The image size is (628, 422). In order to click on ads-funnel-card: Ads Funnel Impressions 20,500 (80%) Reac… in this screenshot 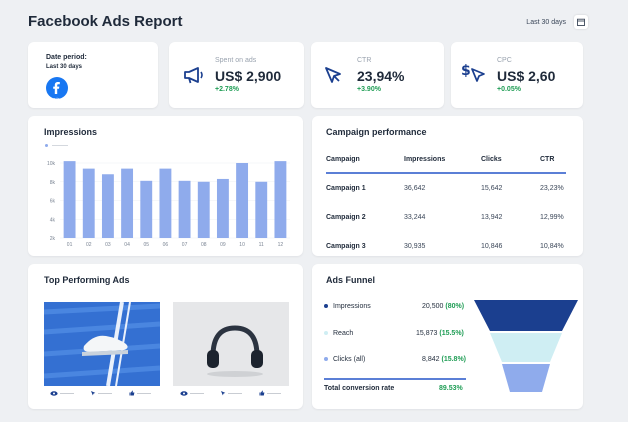, I will do `click(447, 336)`.